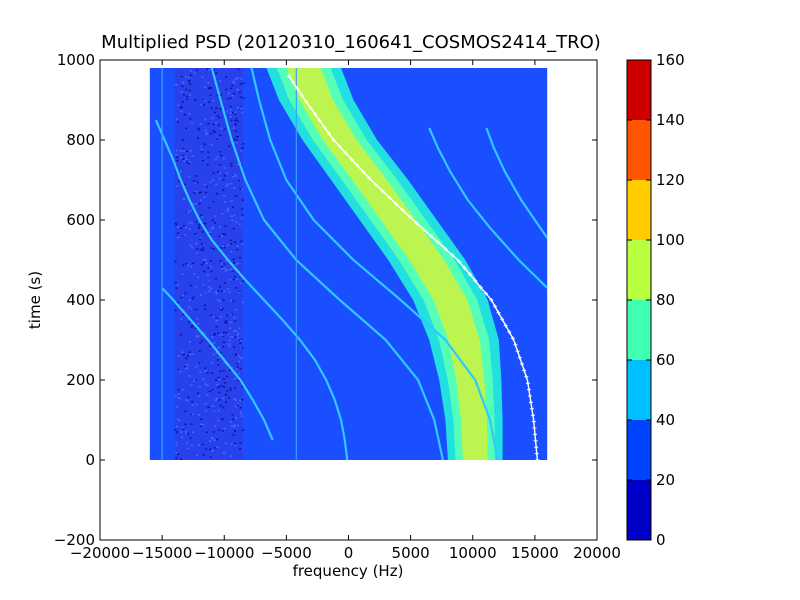 The image size is (800, 600). What do you see at coordinates (162, 553) in the screenshot?
I see `x-tick-label: −15000` at bounding box center [162, 553].